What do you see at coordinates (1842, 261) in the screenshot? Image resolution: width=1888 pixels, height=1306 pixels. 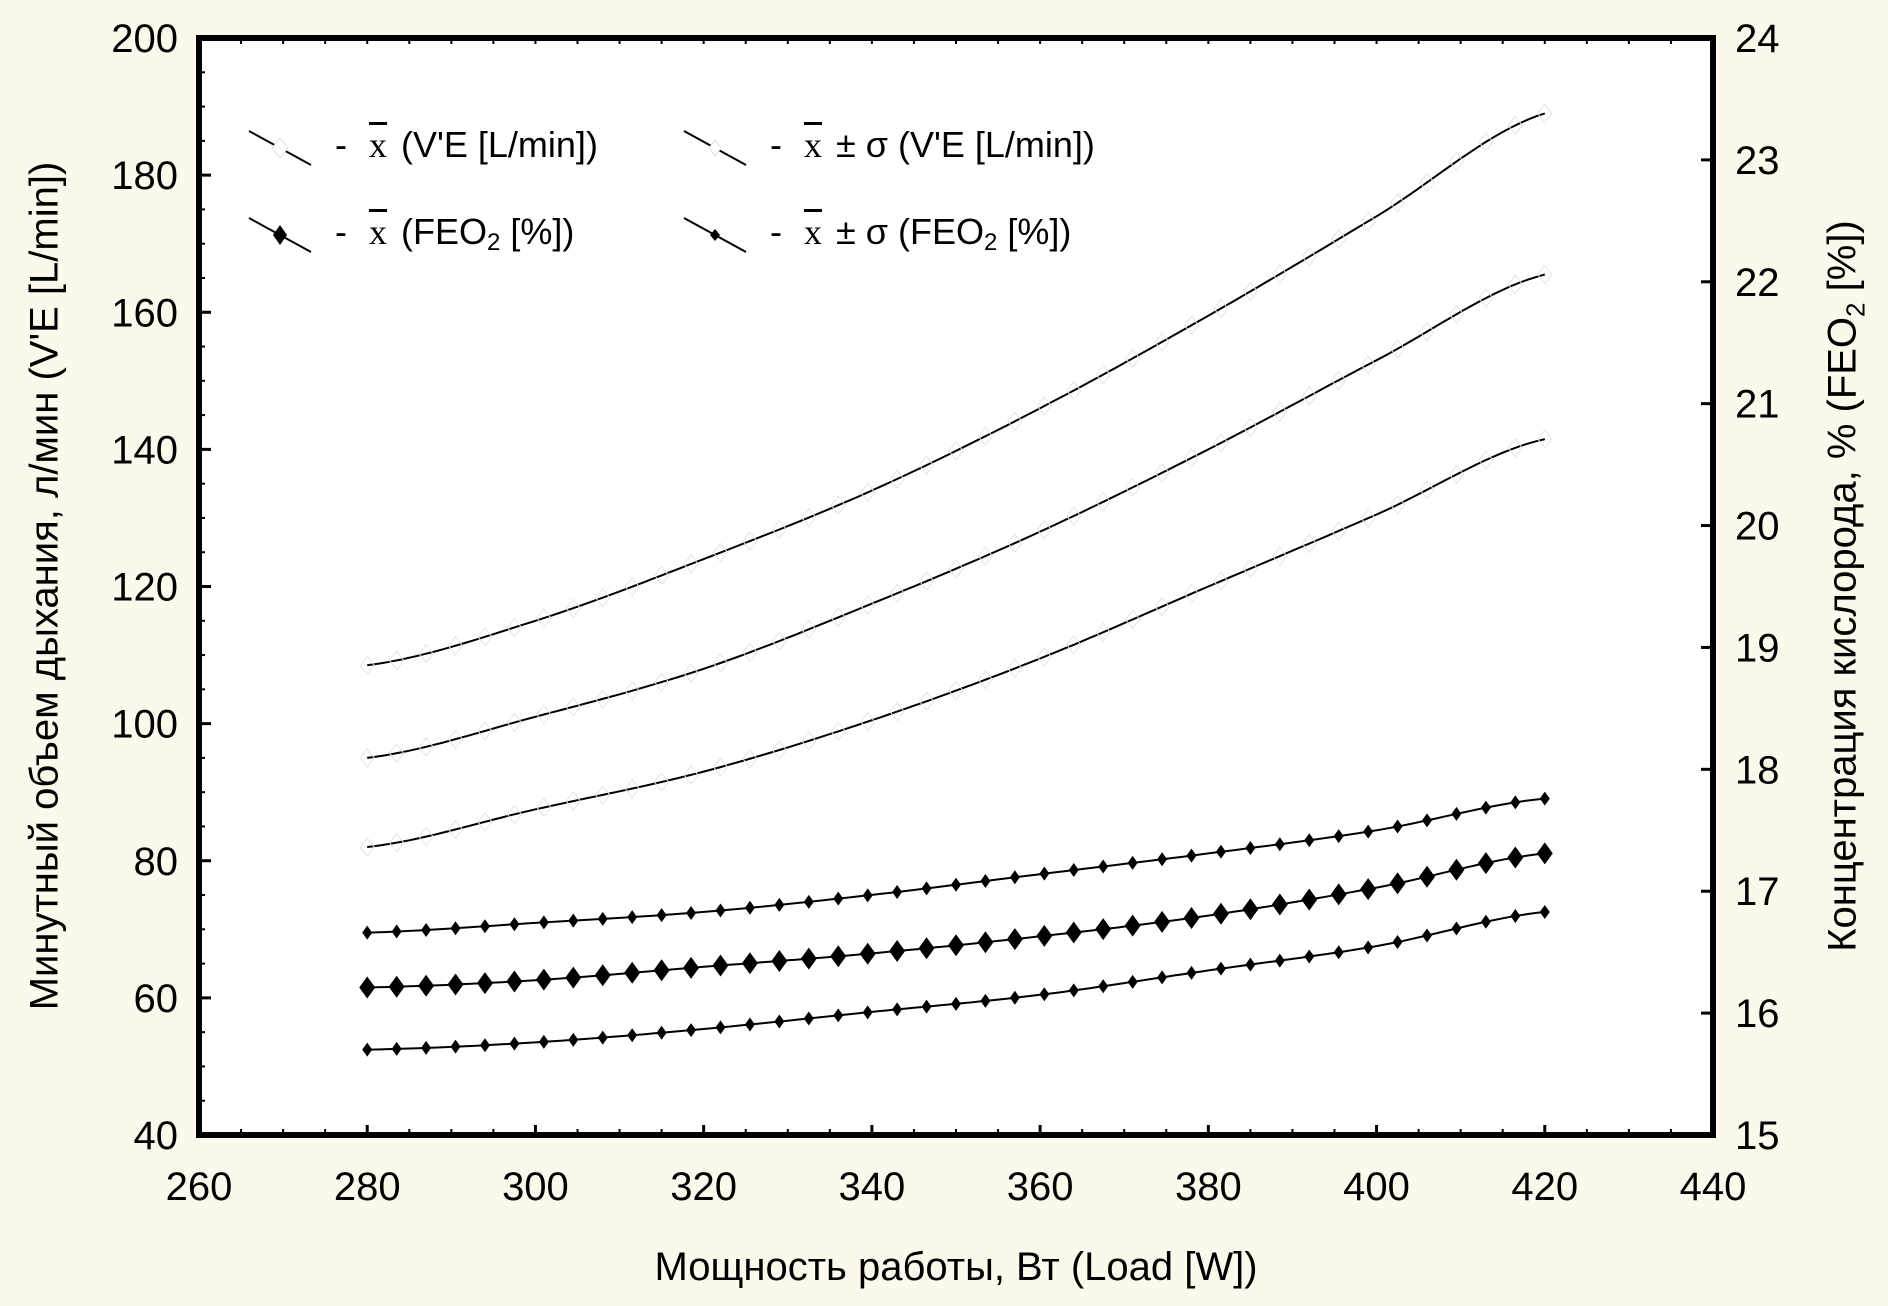 I see `y-axis-title-right-end: [%])` at bounding box center [1842, 261].